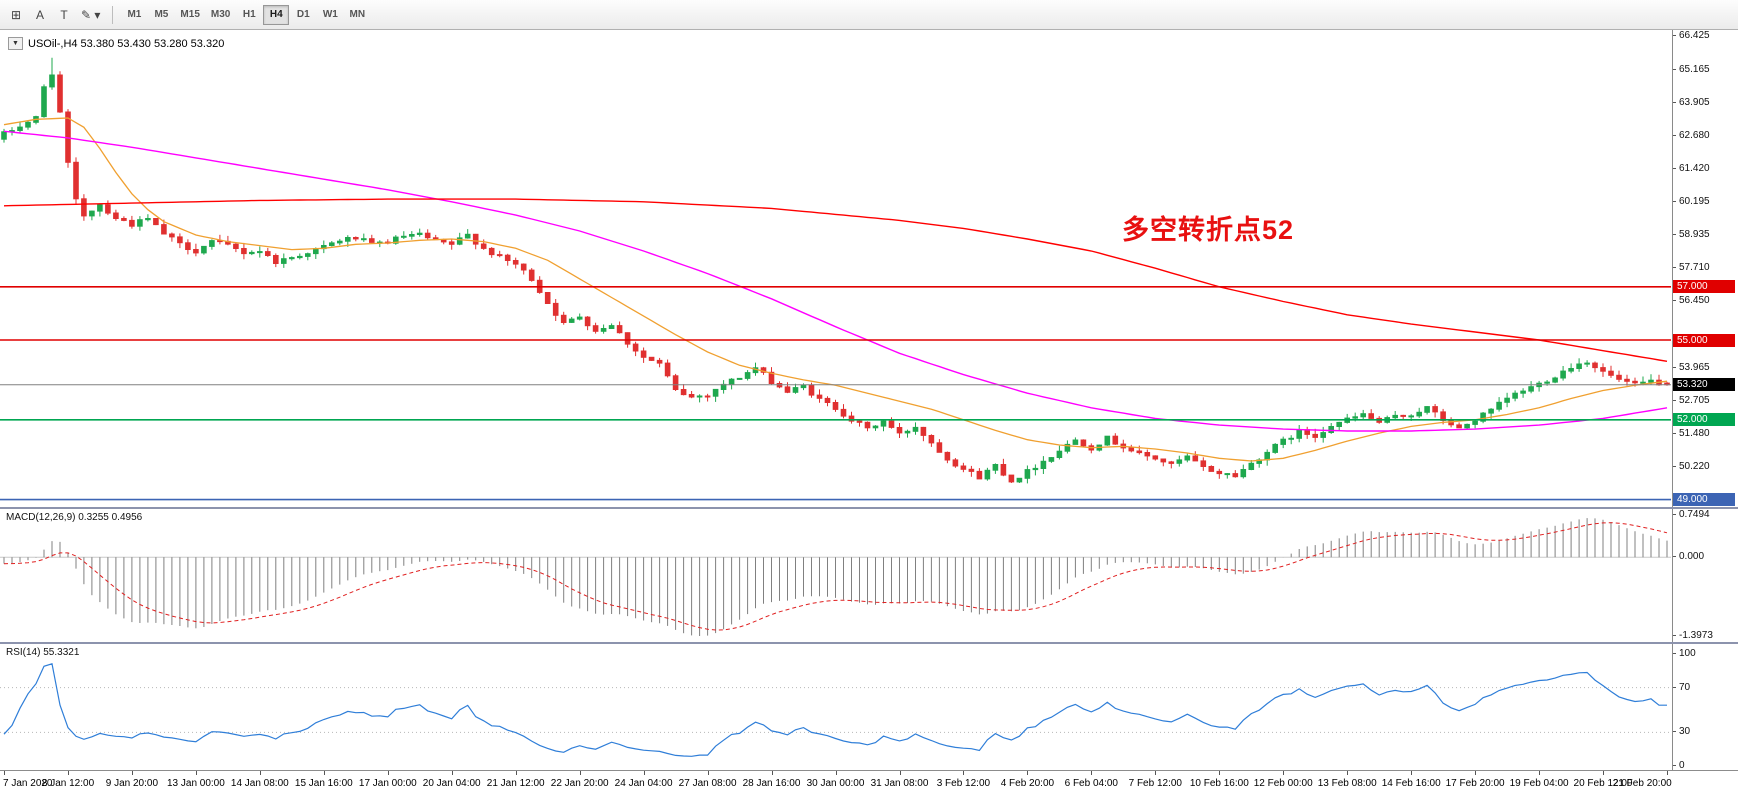  I want to click on axis-label: 0.7494, so click(1691, 514).